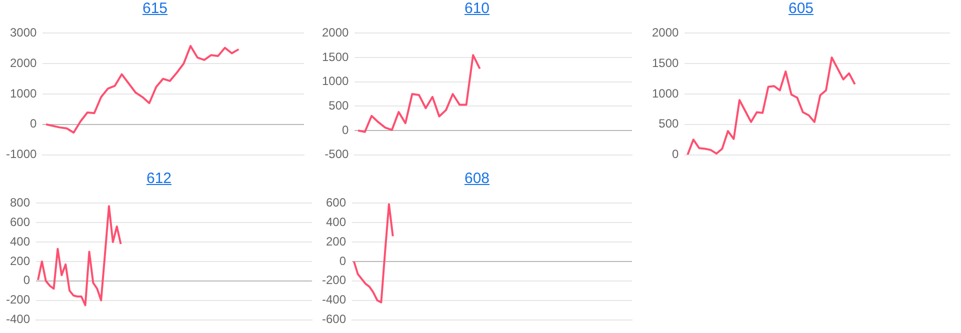  Describe the element at coordinates (155, 8) in the screenshot. I see `chart-title: 615` at that location.